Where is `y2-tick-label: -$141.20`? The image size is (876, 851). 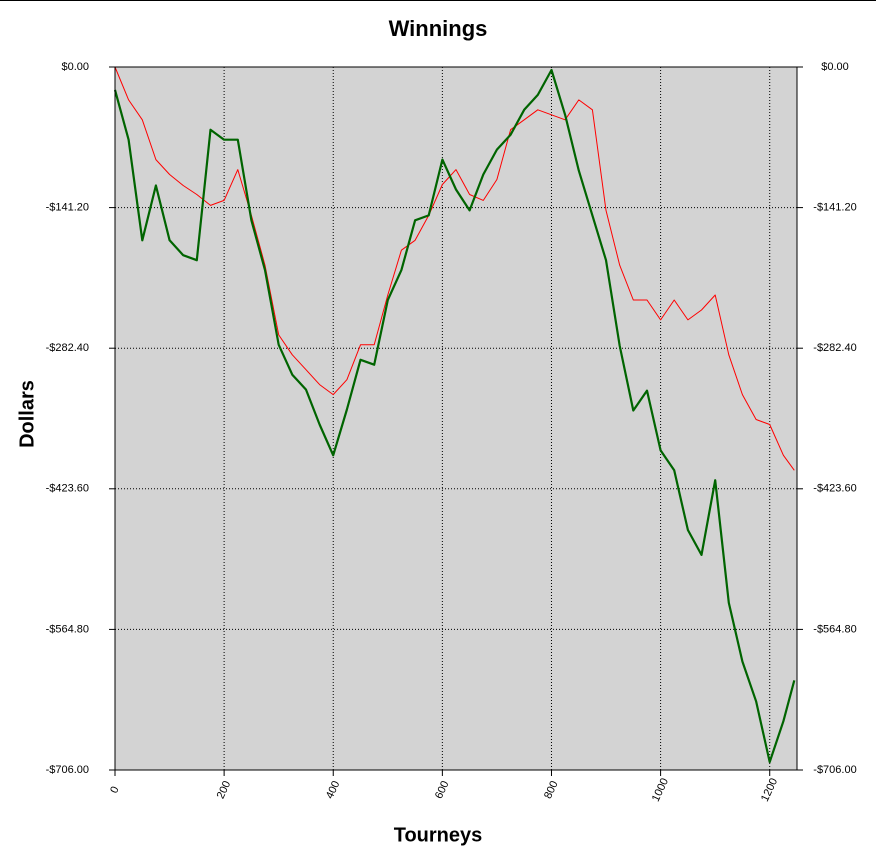 y2-tick-label: -$141.20 is located at coordinates (834, 208).